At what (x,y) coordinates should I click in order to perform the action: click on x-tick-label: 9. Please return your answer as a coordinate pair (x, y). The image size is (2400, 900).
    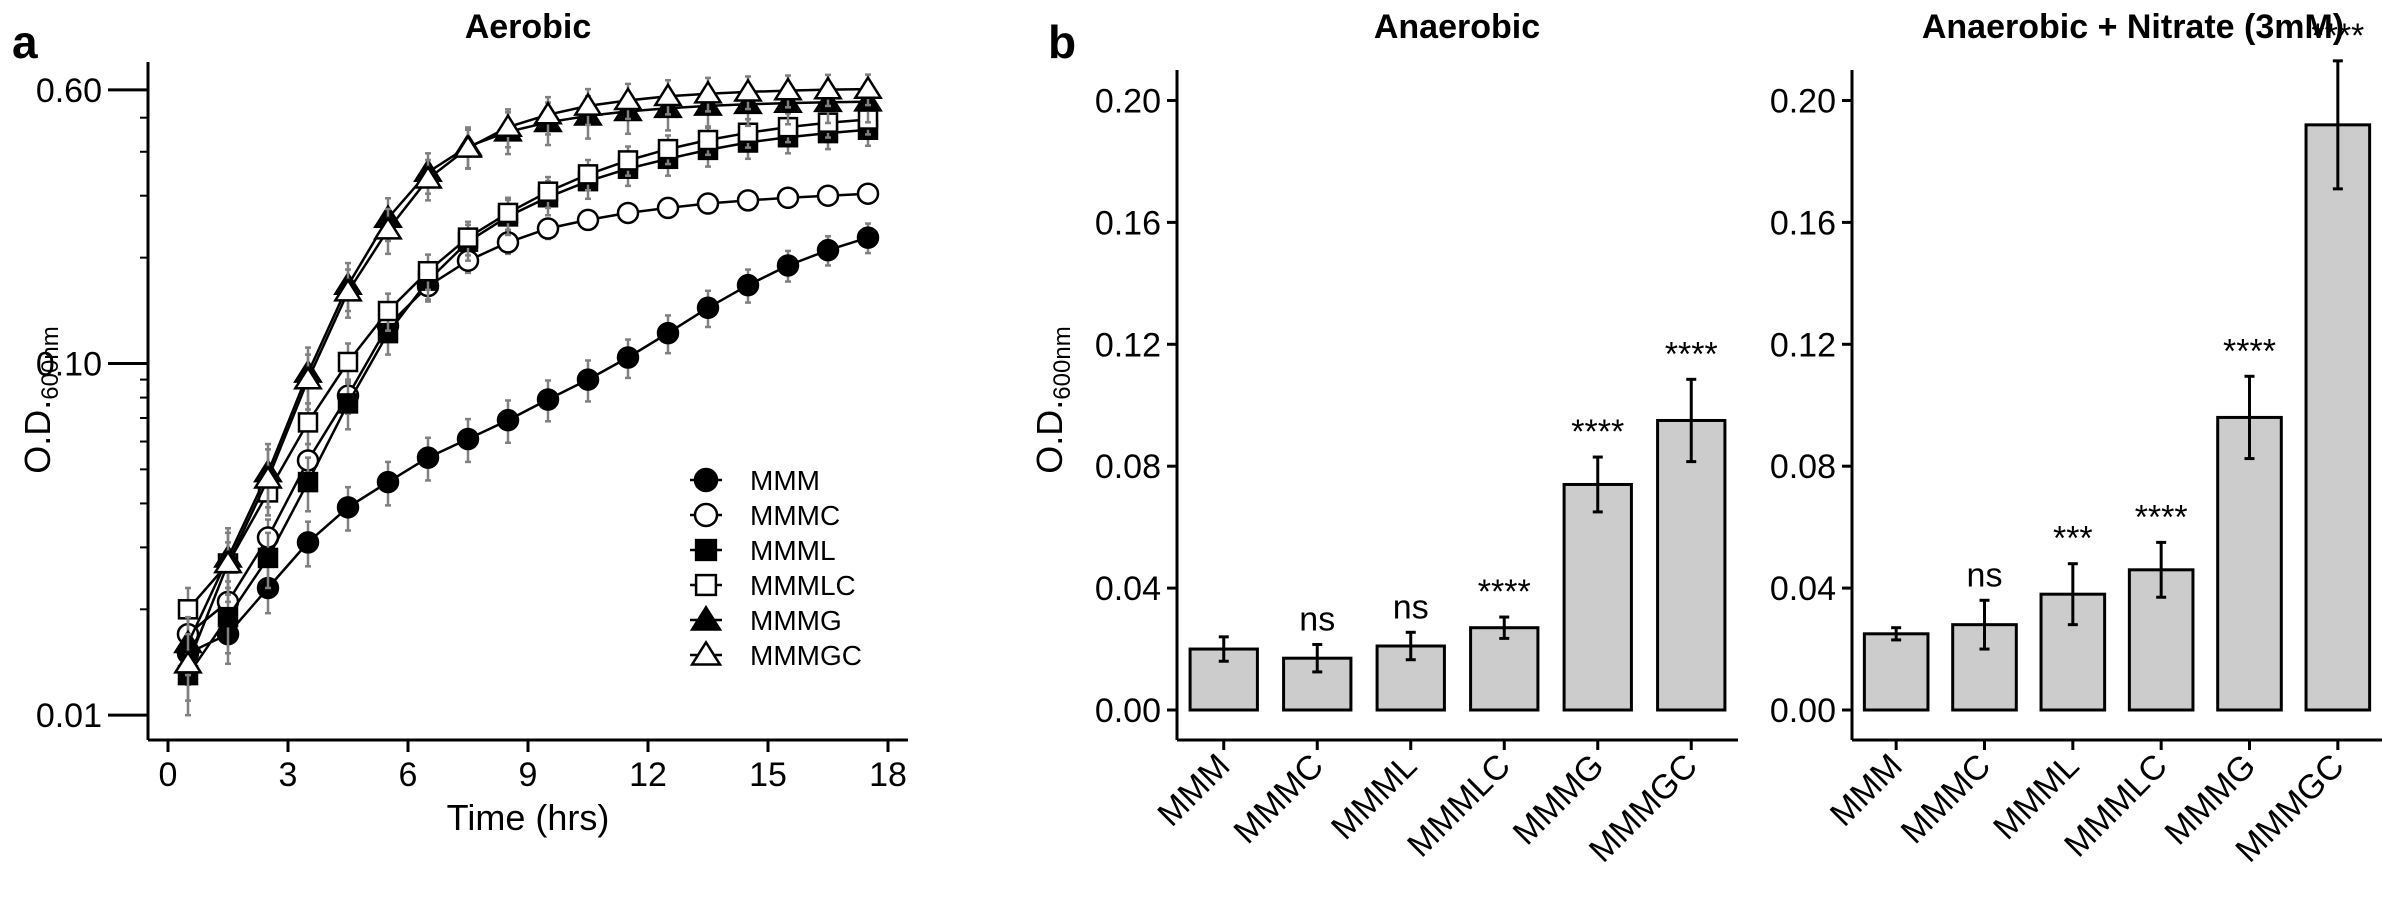
    Looking at the image, I should click on (528, 775).